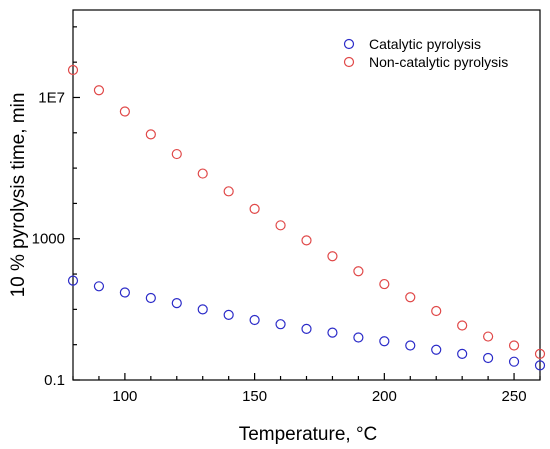 The height and width of the screenshot is (449, 550). What do you see at coordinates (349, 44) in the screenshot?
I see `legend-marker-catalytic` at bounding box center [349, 44].